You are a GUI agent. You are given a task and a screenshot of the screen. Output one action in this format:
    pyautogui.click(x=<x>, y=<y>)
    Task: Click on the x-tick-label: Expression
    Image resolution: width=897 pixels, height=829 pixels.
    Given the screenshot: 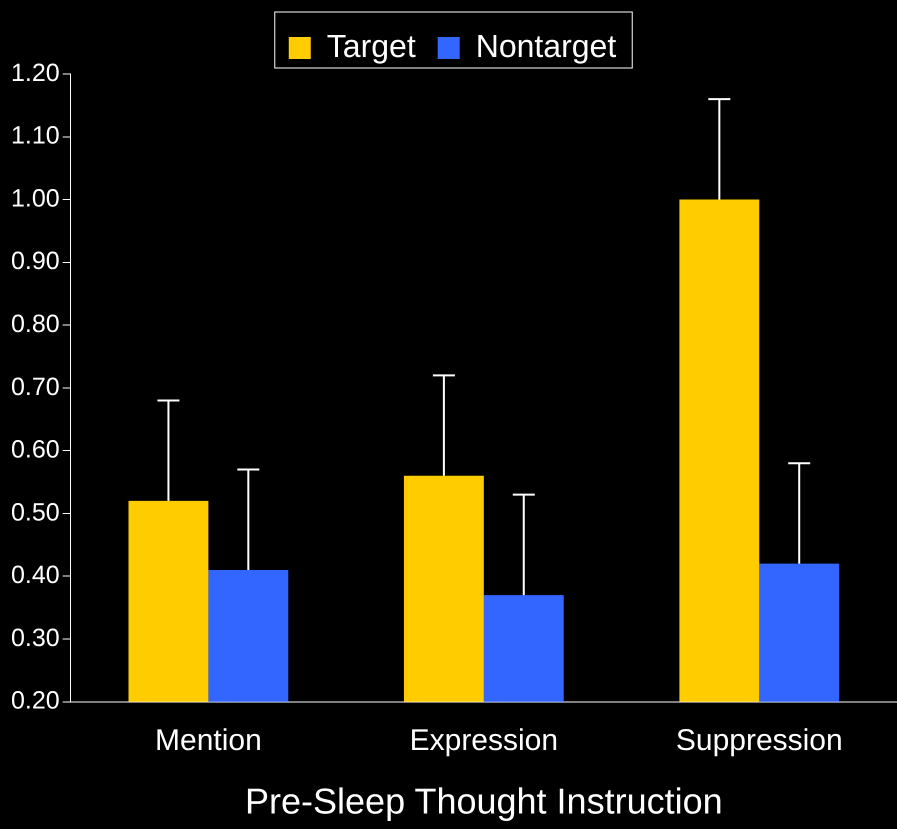 What is the action you would take?
    pyautogui.click(x=484, y=741)
    